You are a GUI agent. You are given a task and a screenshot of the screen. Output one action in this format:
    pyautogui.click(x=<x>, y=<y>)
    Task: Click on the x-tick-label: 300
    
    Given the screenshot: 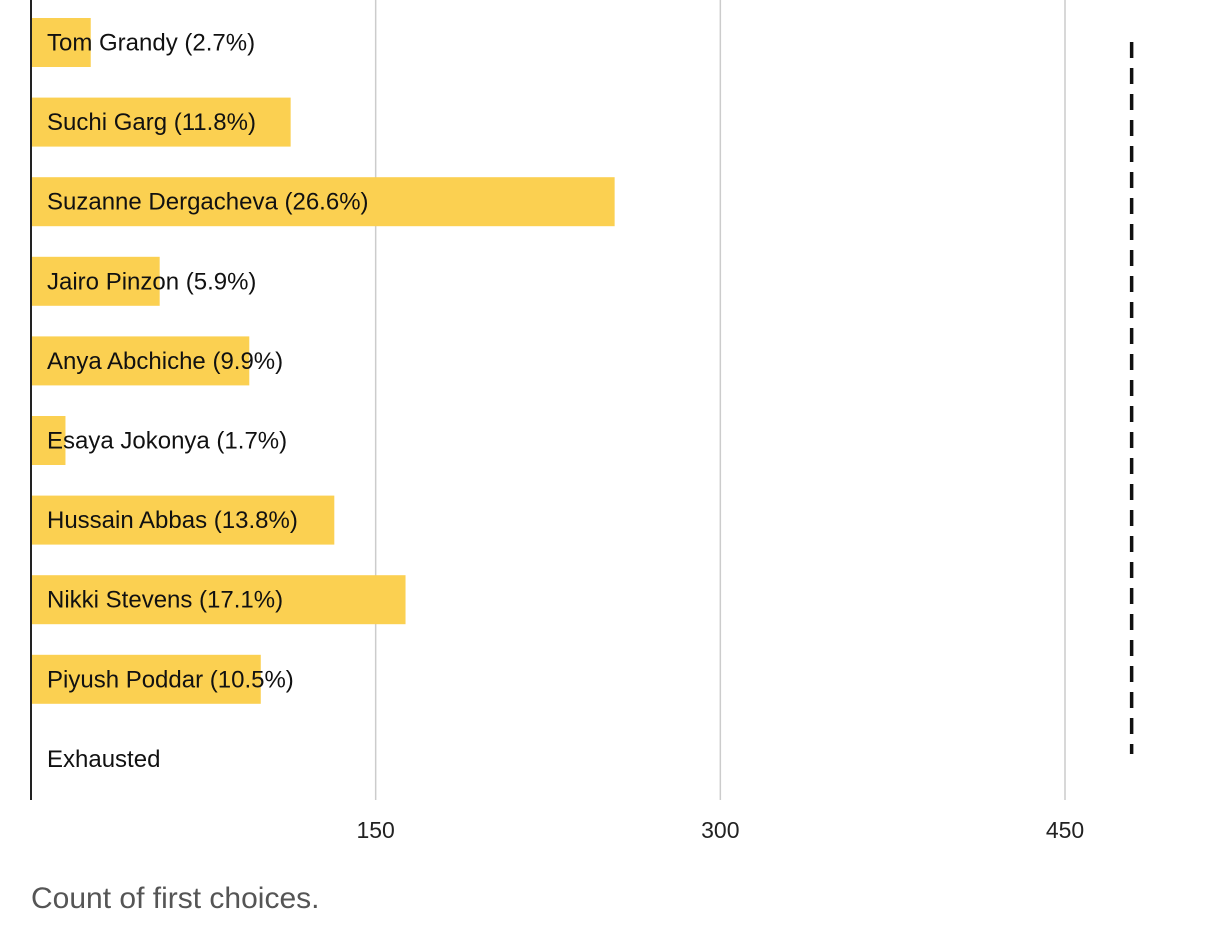 What is the action you would take?
    pyautogui.click(x=720, y=830)
    